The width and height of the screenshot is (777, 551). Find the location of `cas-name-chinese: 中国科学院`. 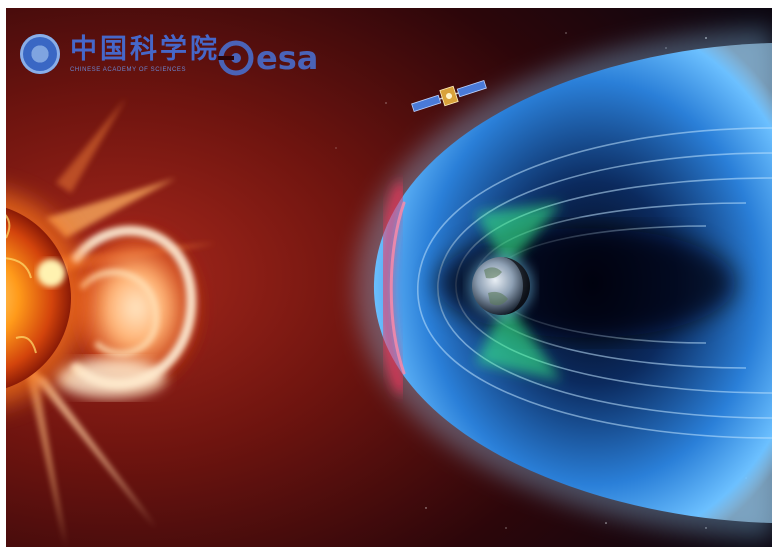

cas-name-chinese: 中国科学院 is located at coordinates (145, 49).